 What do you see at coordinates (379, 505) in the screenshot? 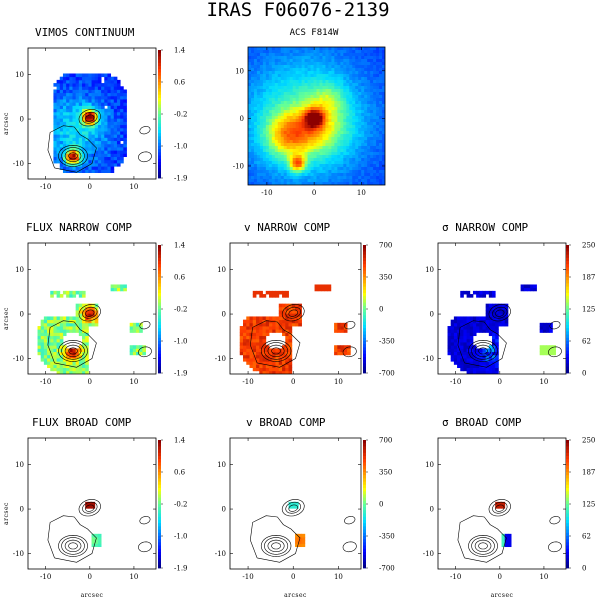
I see `colorbar: 700 350 0 -350 -700` at bounding box center [379, 505].